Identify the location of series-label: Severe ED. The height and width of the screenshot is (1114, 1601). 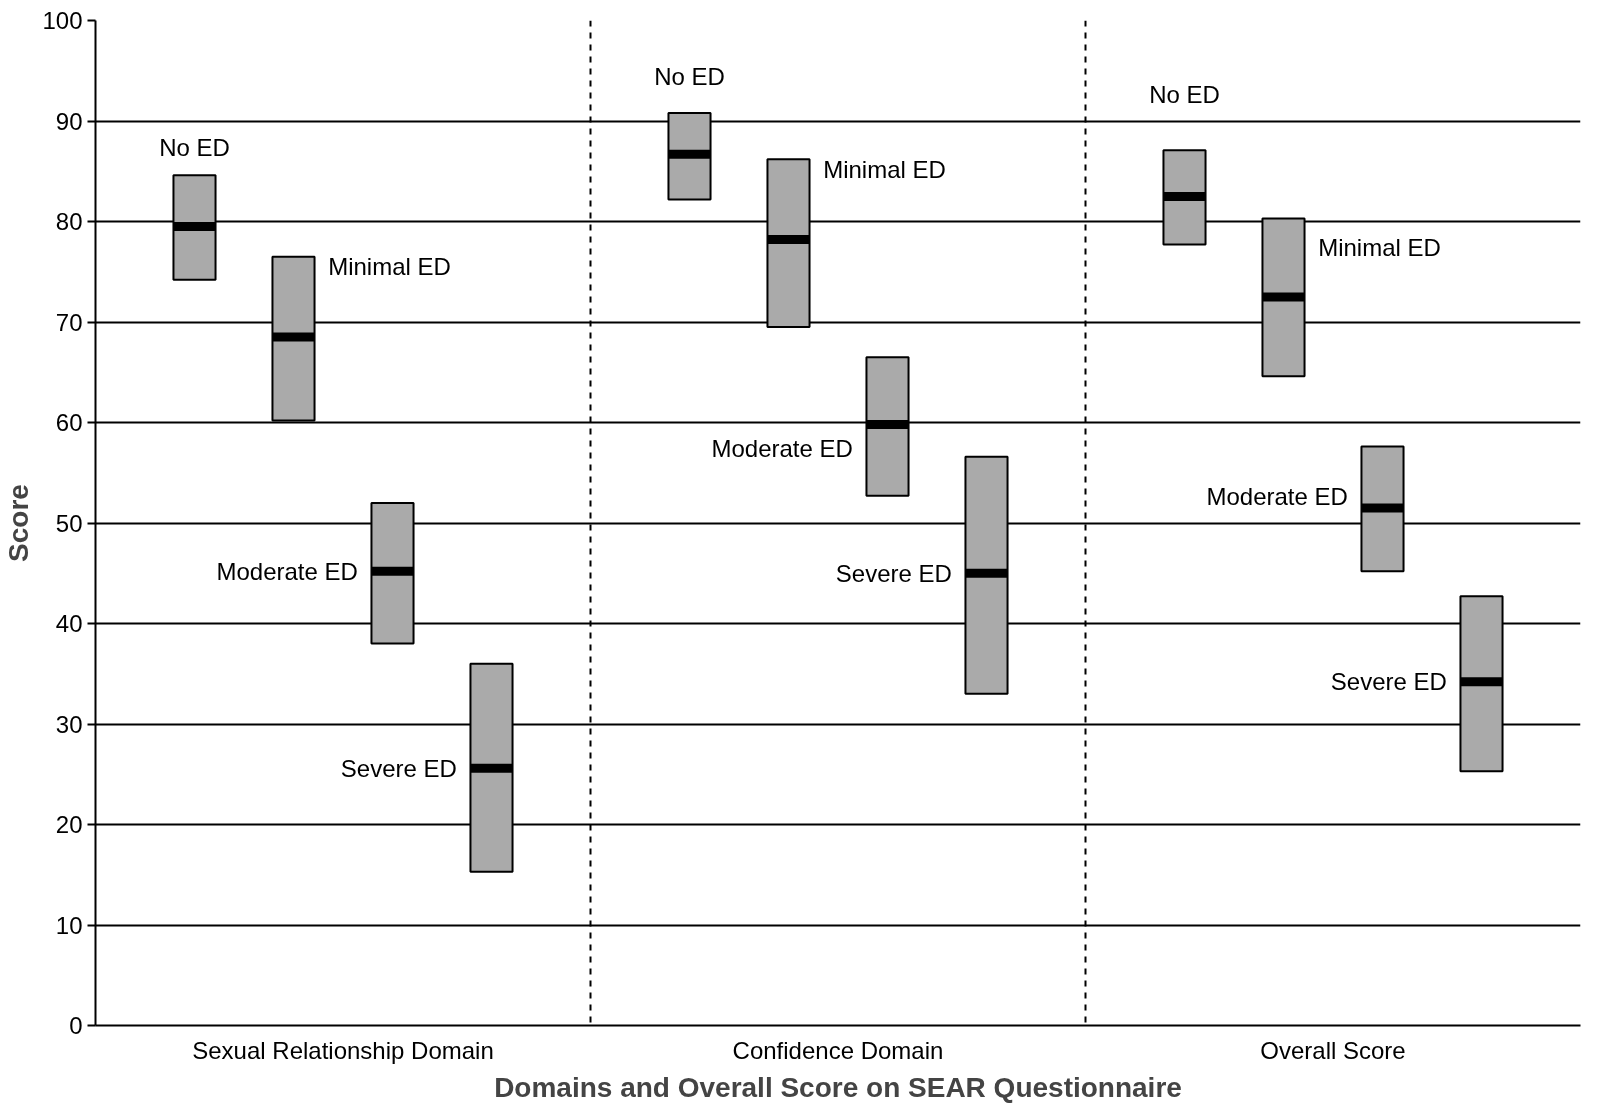
(398, 768).